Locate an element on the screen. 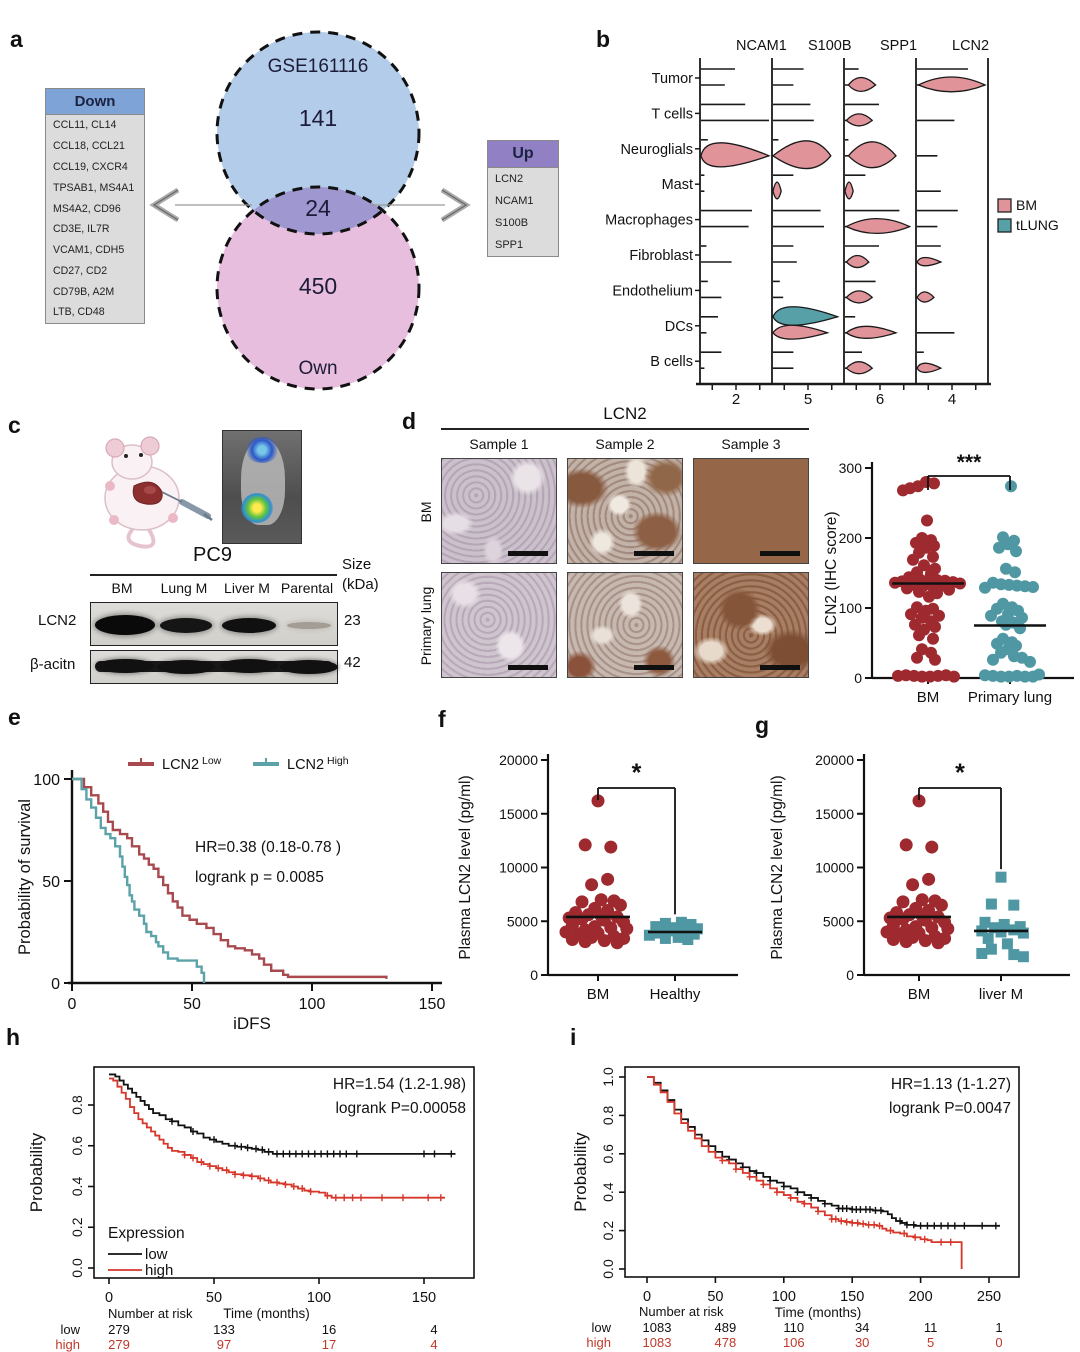  svg-text: 0.6 is located at coordinates (608, 1154).